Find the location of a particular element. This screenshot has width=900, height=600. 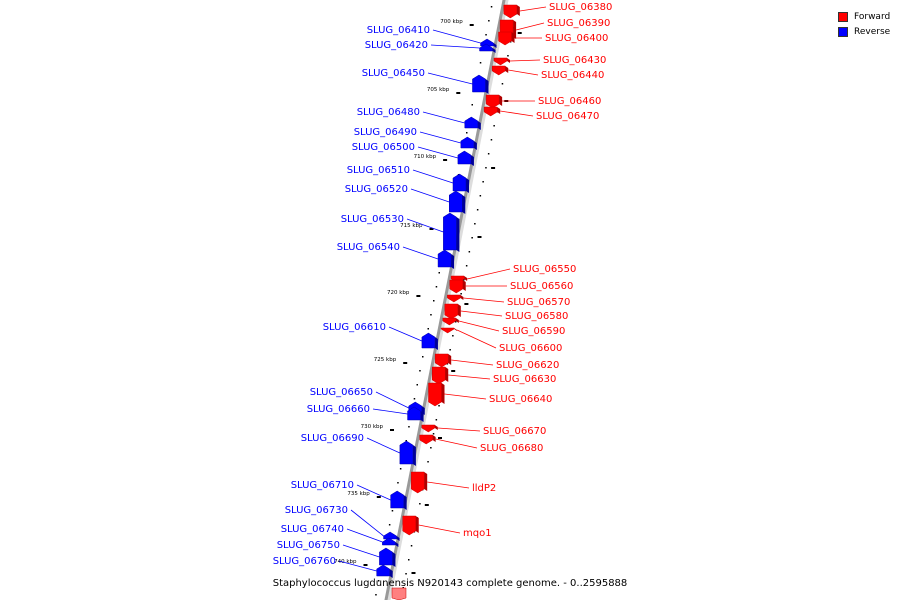

gene-label: SLUG_06660 is located at coordinates (338, 409).